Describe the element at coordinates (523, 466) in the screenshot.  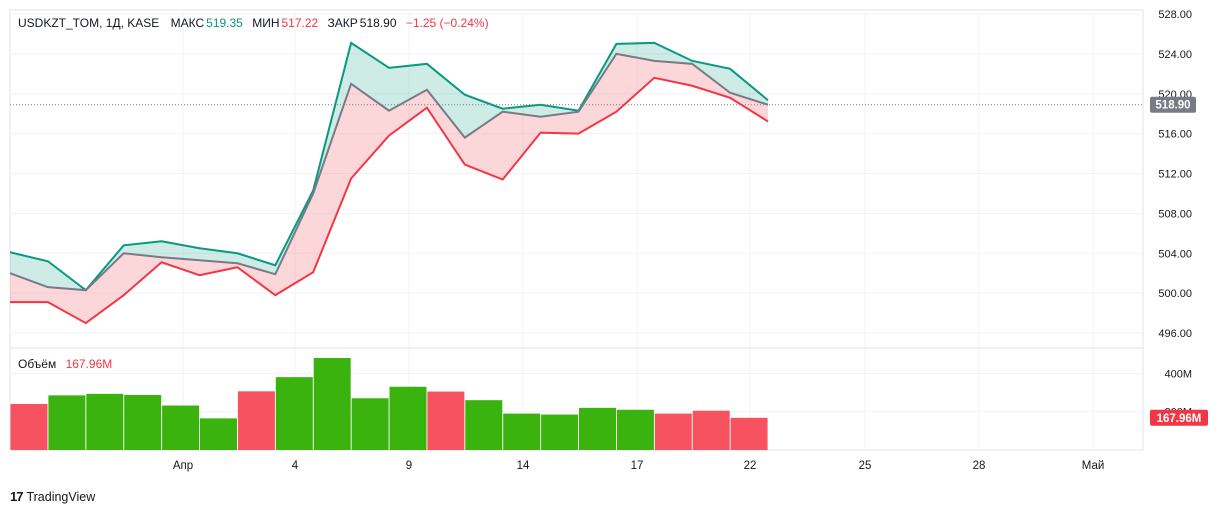
I see `time-axis-label: 14` at that location.